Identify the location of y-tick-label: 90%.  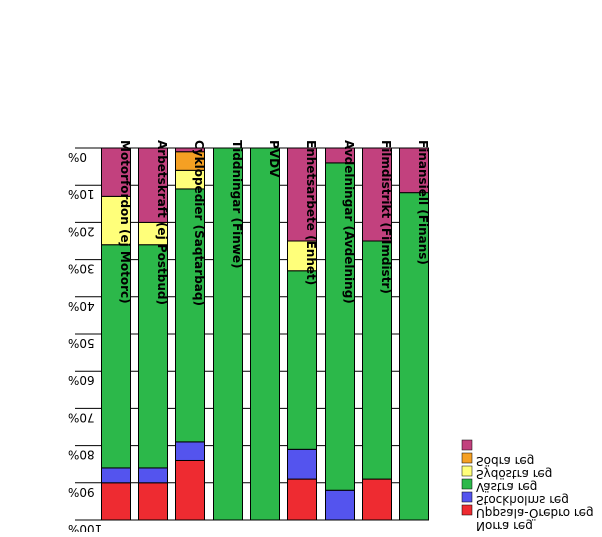
(81, 492).